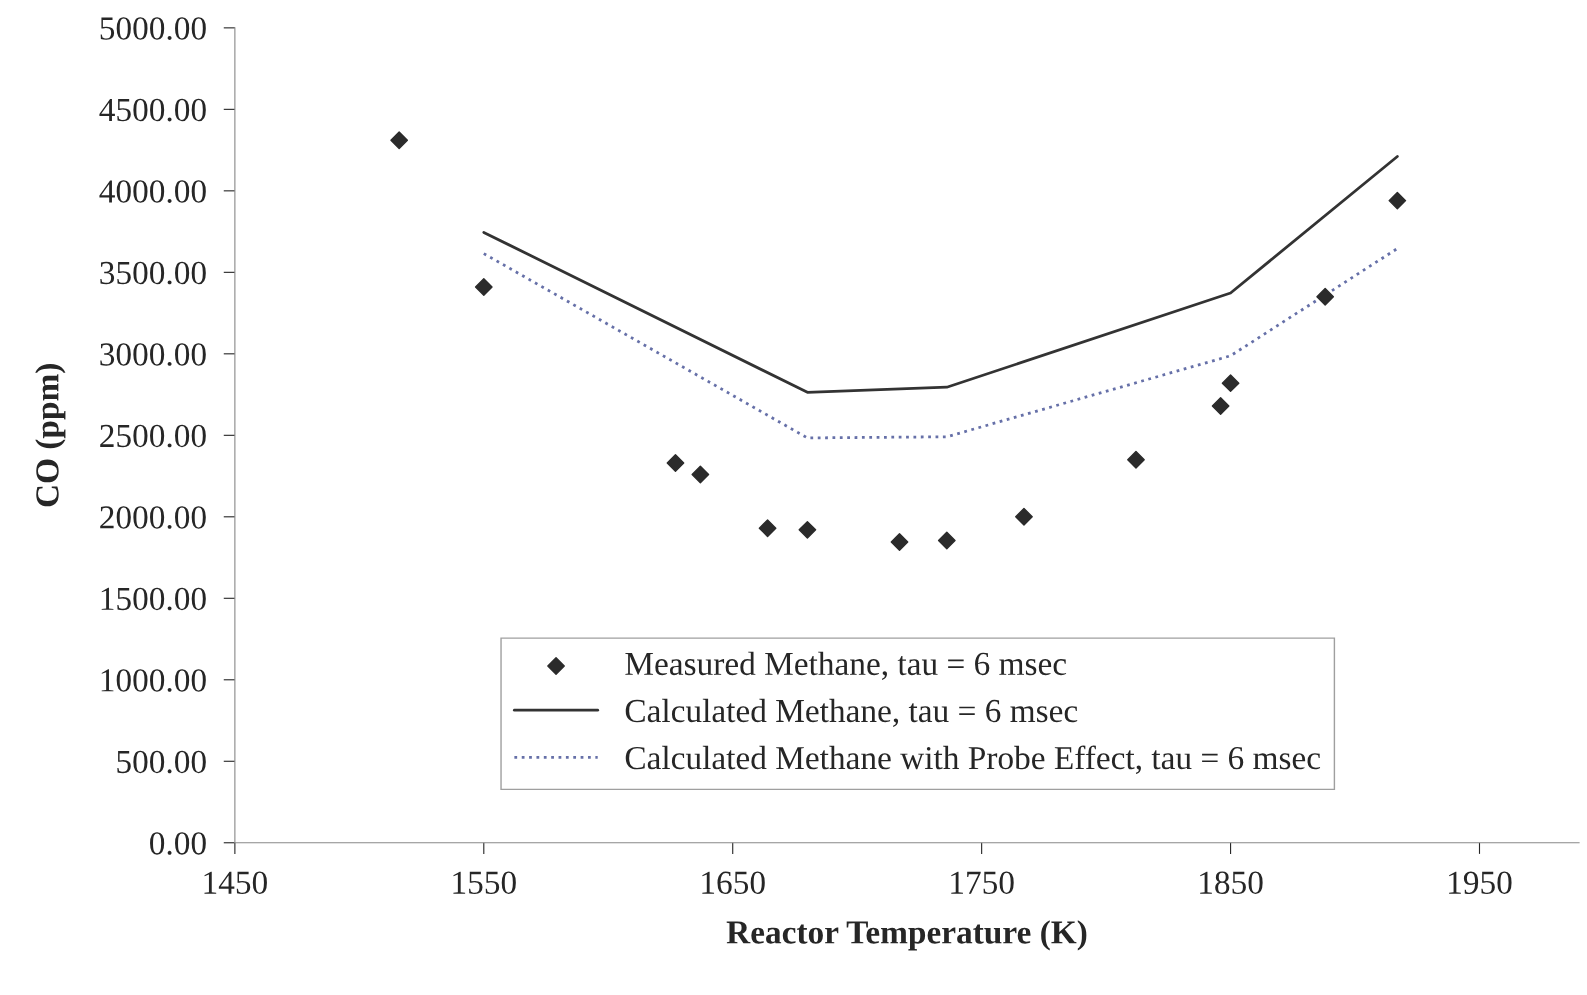  Describe the element at coordinates (851, 713) in the screenshot. I see `legend-label: Calculated Methane, tau = 6 msec` at that location.